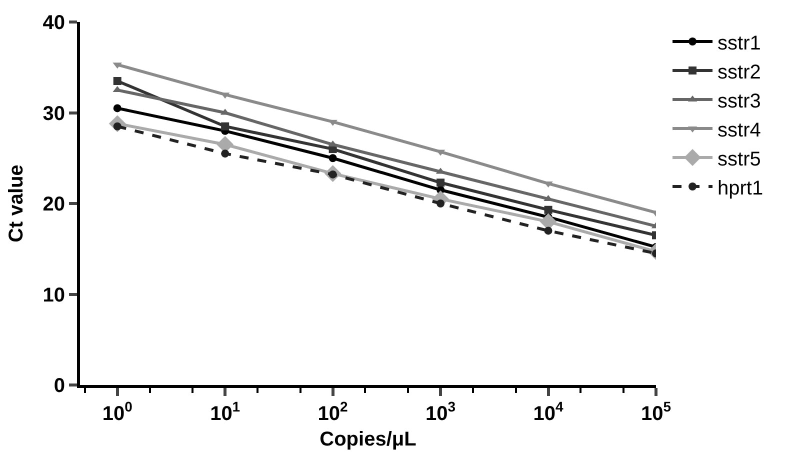 The height and width of the screenshot is (459, 806). Describe the element at coordinates (441, 411) in the screenshot. I see `x-tick-label: 10$^{3}$` at that location.